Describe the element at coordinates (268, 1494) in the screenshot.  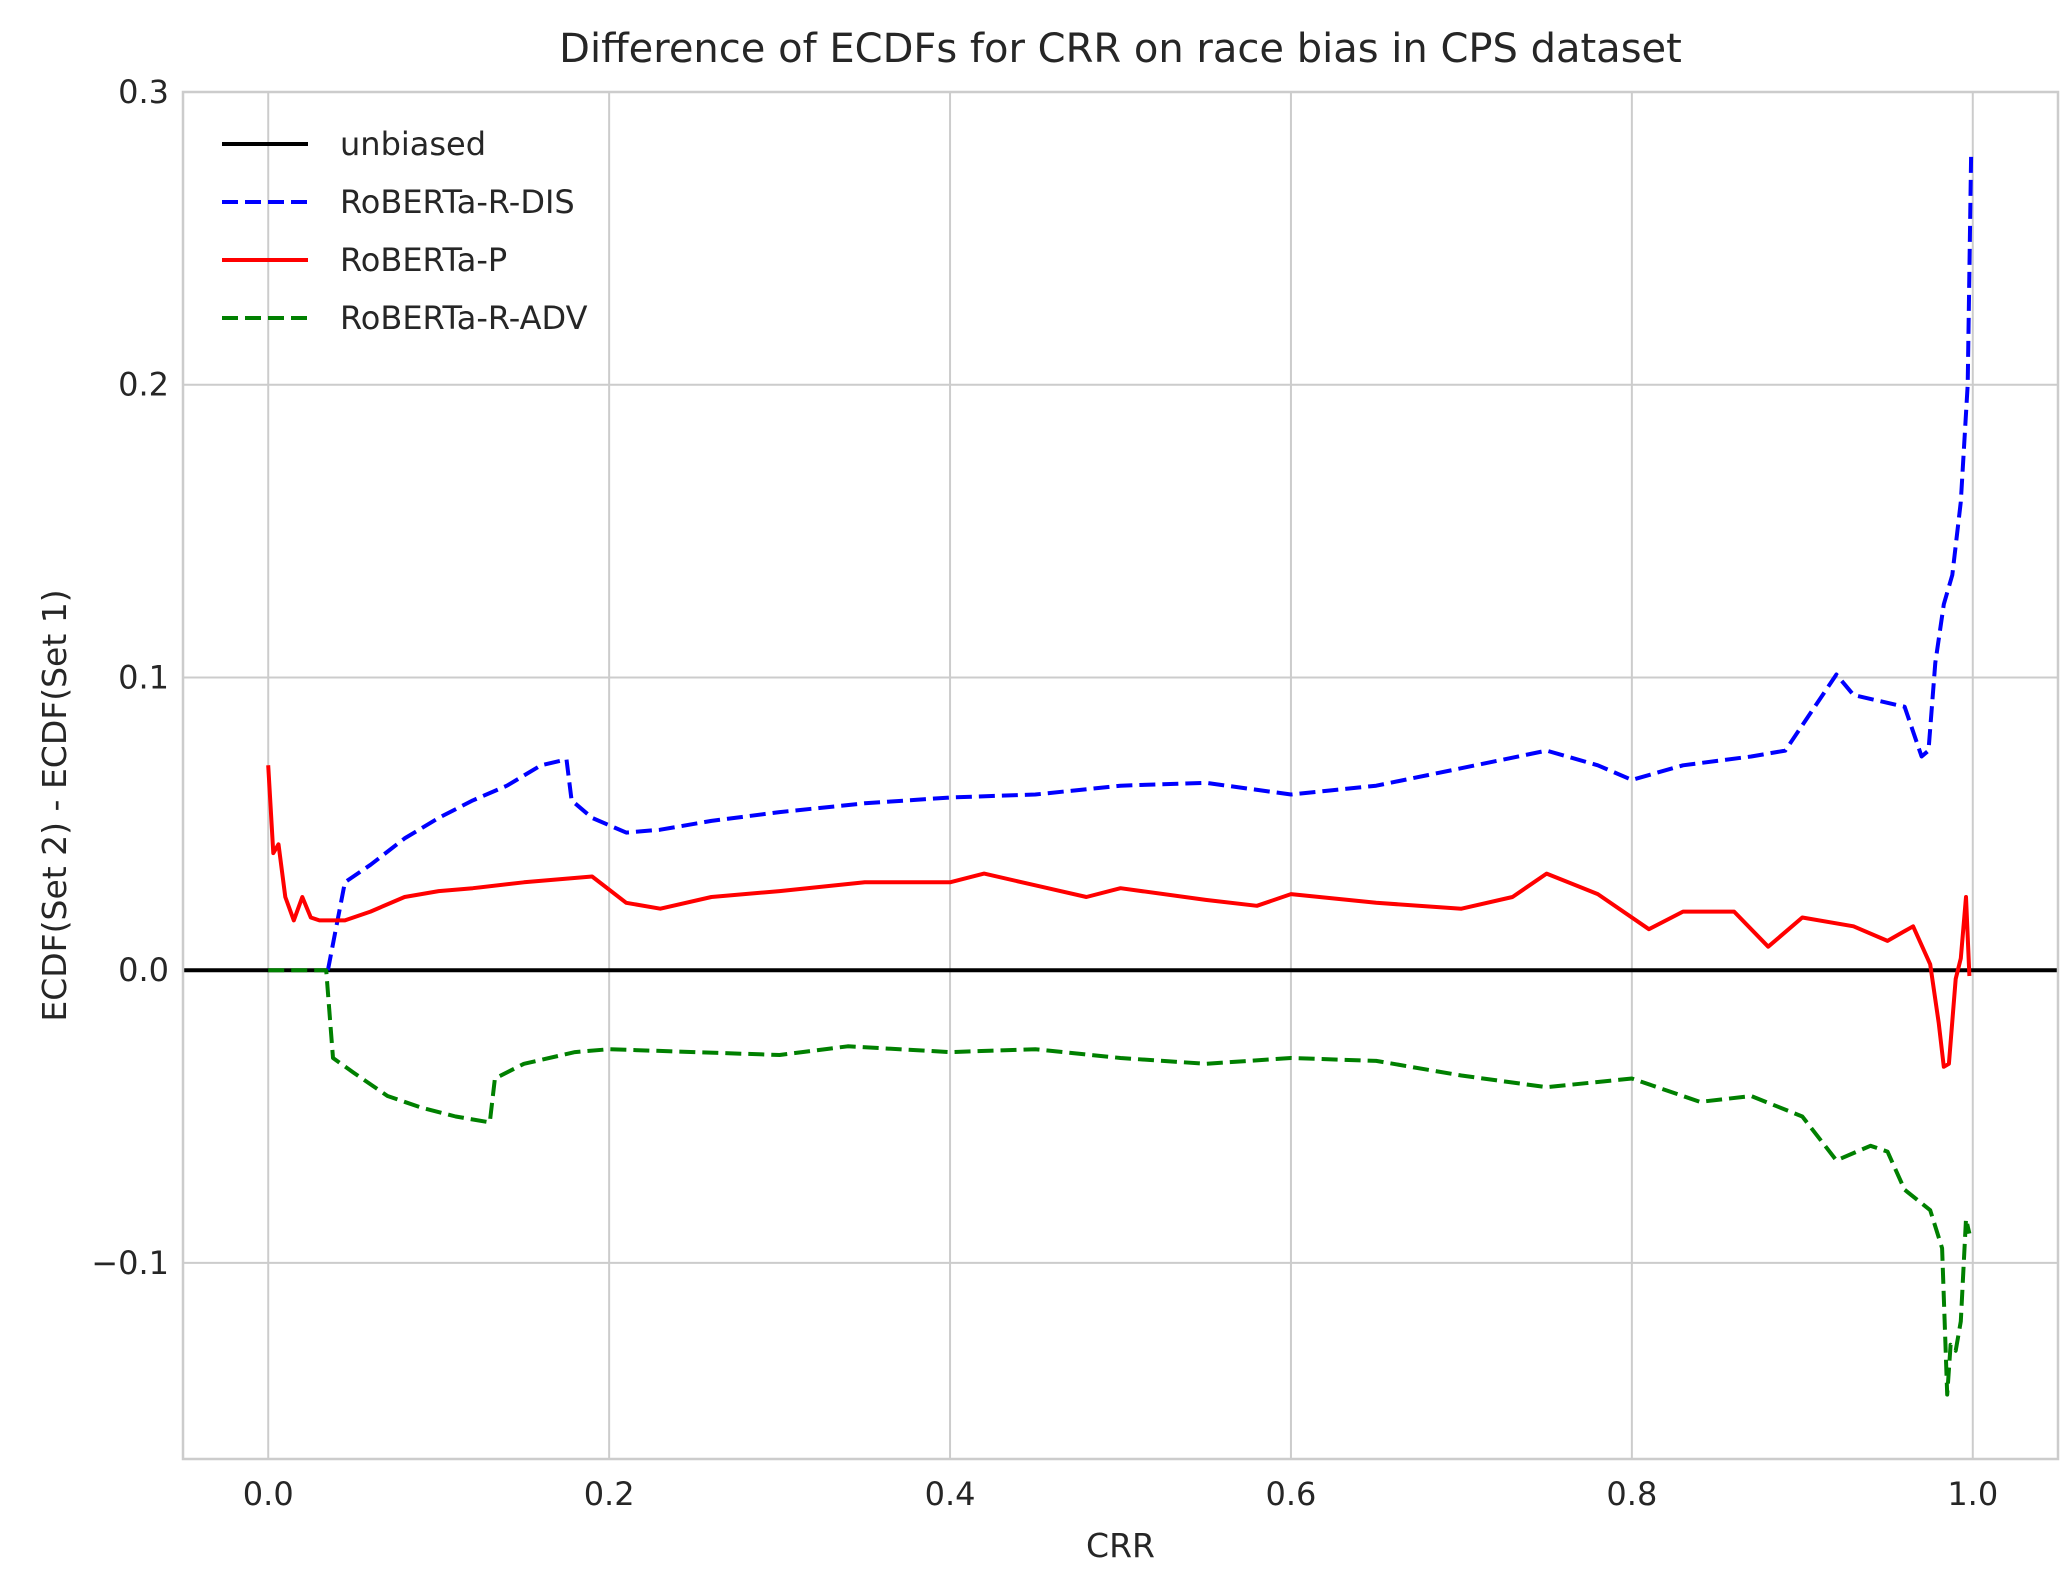
I see `x-tick-label: 0.0` at that location.